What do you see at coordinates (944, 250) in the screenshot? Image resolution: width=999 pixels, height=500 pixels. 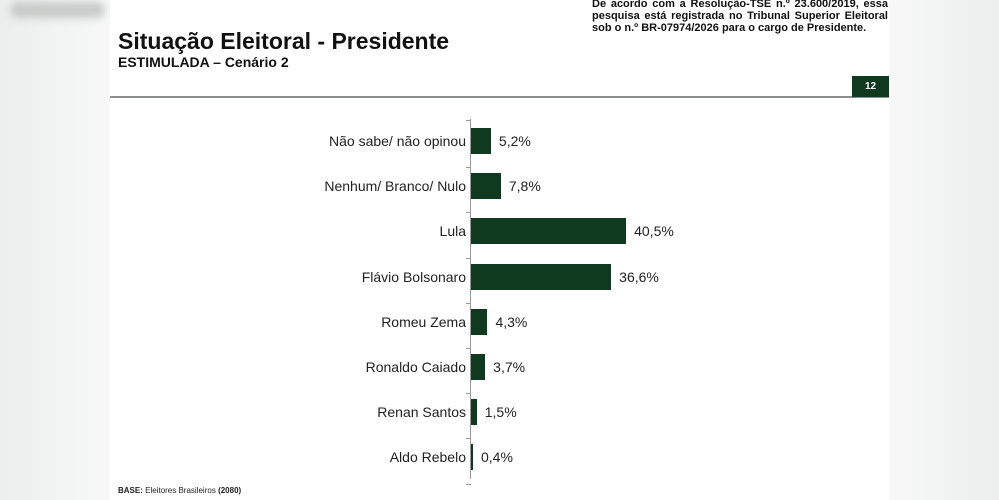 I see `background-blur-right` at bounding box center [944, 250].